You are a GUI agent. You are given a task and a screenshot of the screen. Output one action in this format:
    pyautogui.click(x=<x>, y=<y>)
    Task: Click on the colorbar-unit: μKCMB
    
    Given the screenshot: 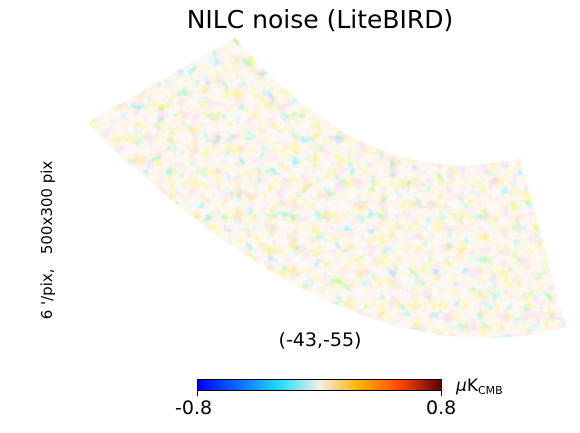 What is the action you would take?
    pyautogui.click(x=479, y=386)
    